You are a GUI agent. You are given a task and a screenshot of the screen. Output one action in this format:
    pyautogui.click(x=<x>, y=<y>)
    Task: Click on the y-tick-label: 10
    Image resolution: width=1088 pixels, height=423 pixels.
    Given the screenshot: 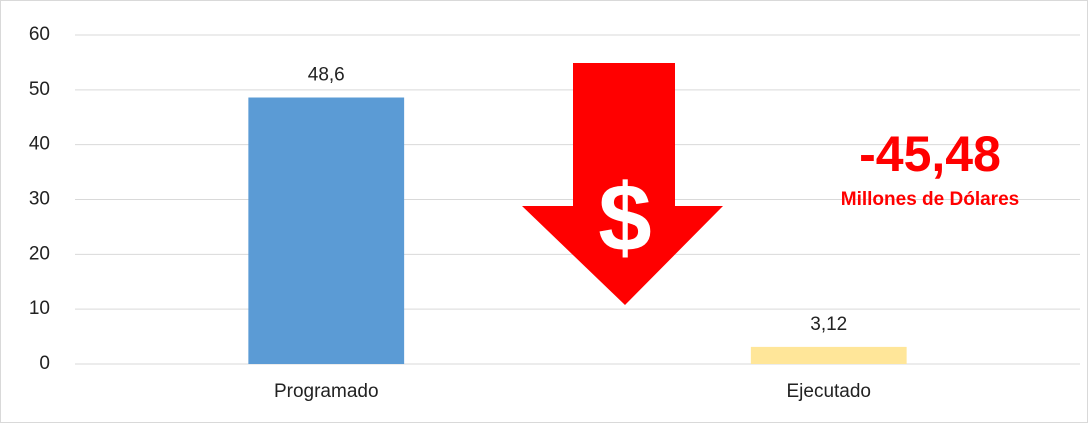 What is the action you would take?
    pyautogui.click(x=39, y=308)
    